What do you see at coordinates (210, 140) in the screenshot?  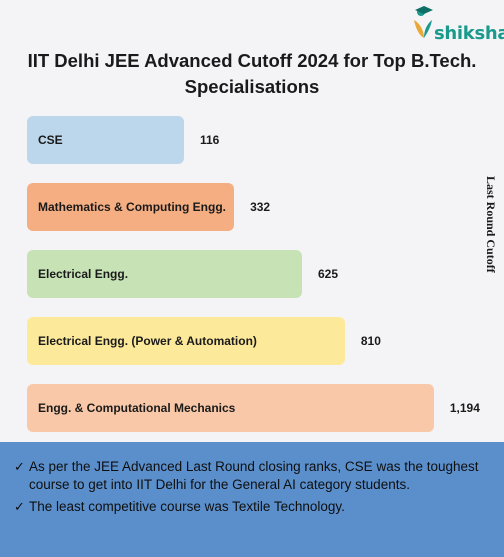 I see `bar-value-label: 116` at bounding box center [210, 140].